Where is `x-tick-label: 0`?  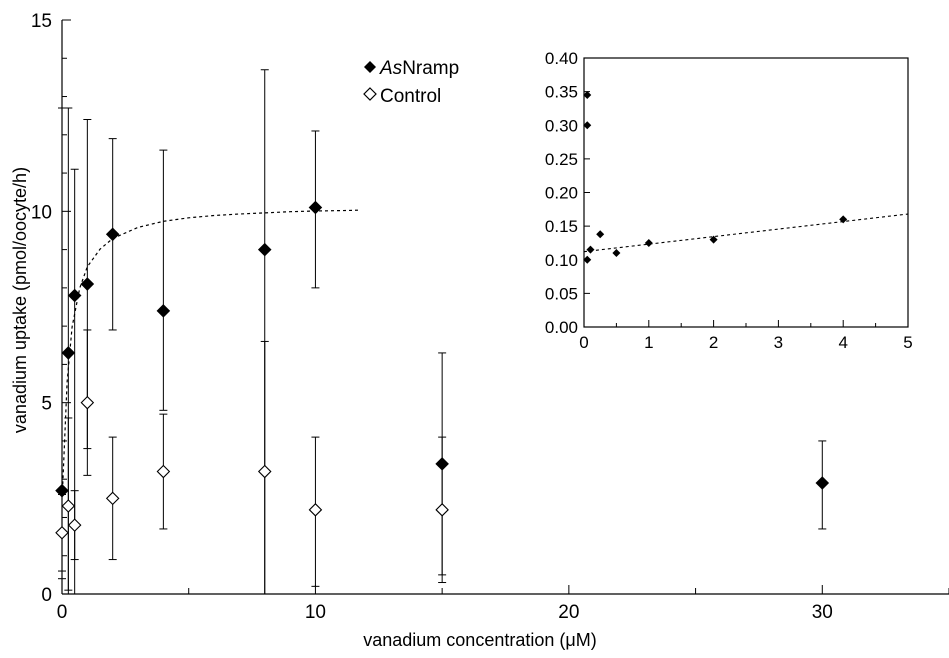 x-tick-label: 0 is located at coordinates (62, 612).